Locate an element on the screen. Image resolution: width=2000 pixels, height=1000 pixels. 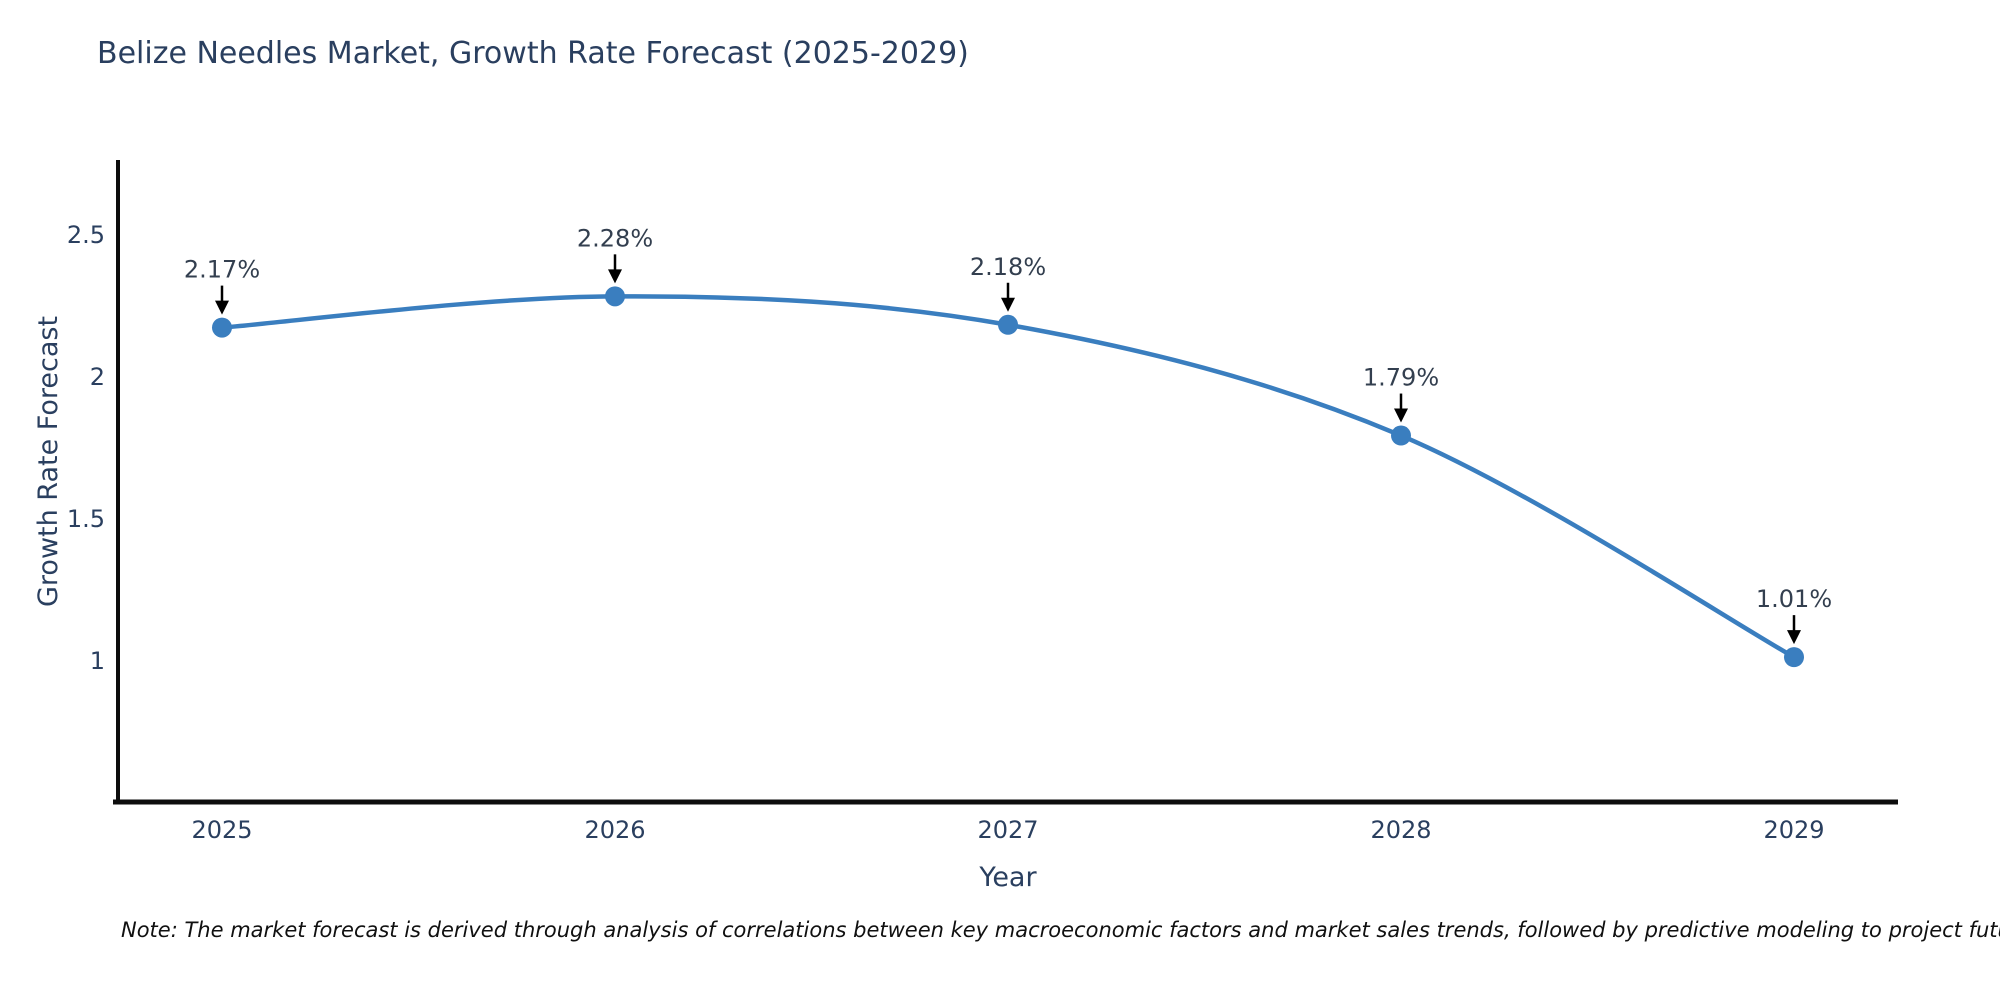
point-annotation-label: 1.01% is located at coordinates (1794, 599).